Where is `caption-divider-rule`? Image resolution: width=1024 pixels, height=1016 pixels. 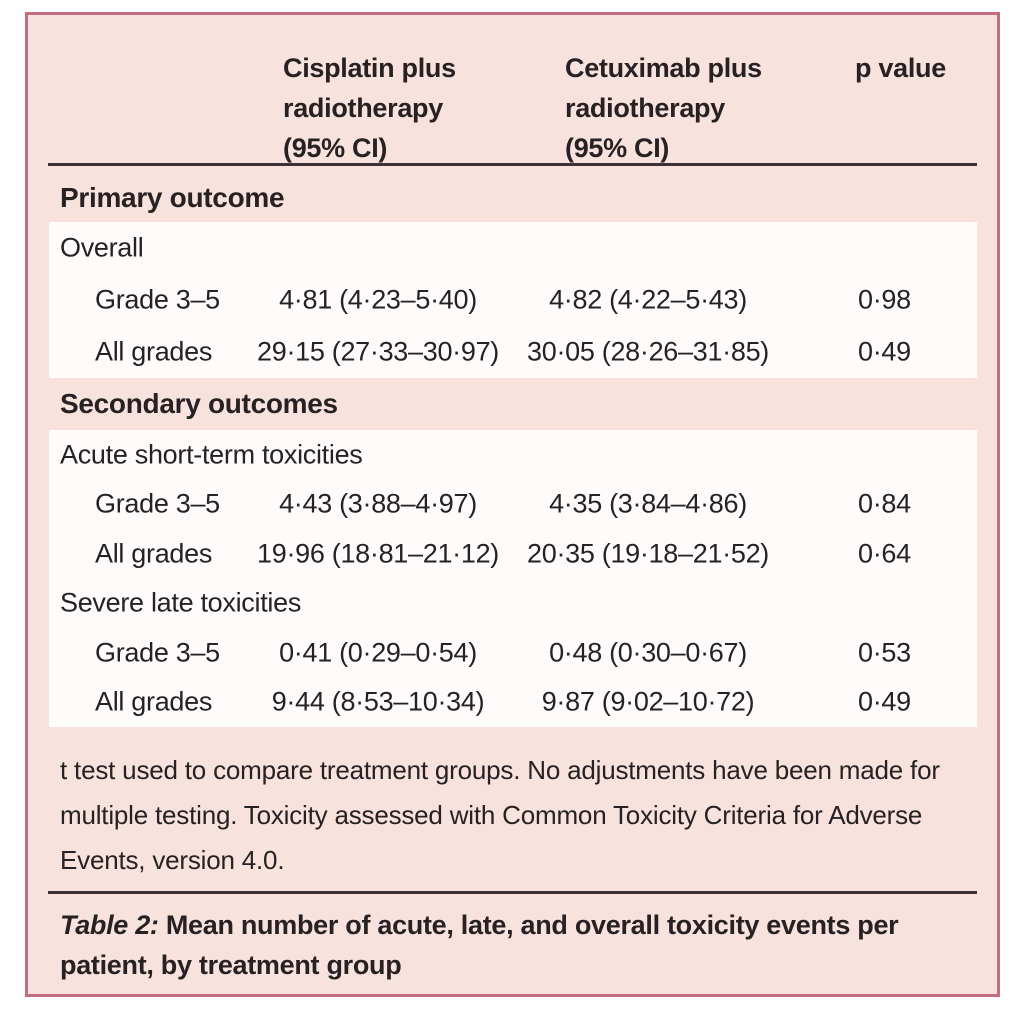
caption-divider-rule is located at coordinates (512, 892).